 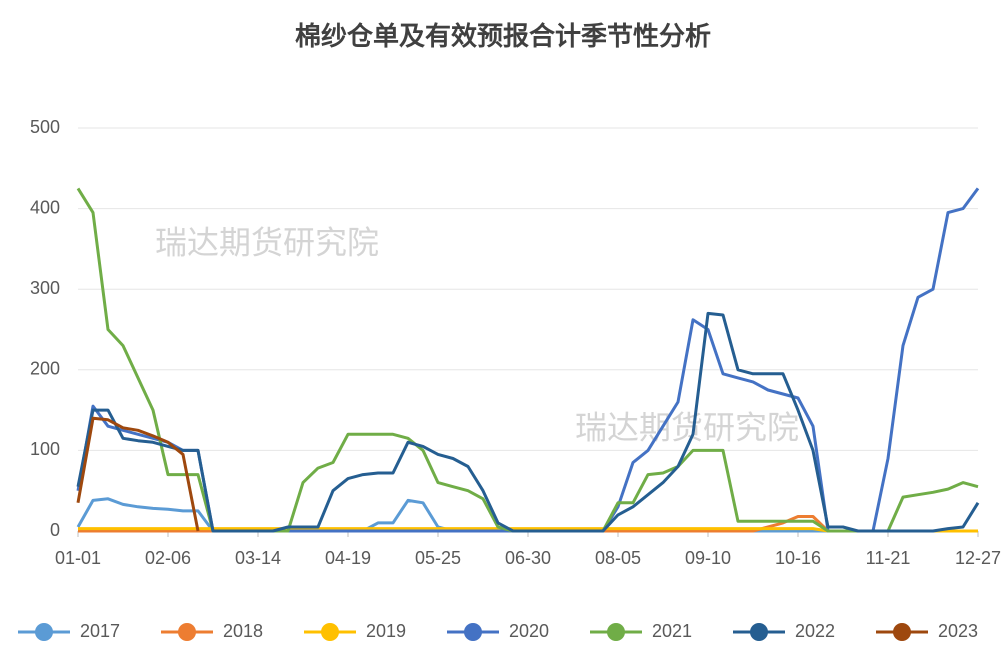 I want to click on legend-label: 2023, so click(x=958, y=631).